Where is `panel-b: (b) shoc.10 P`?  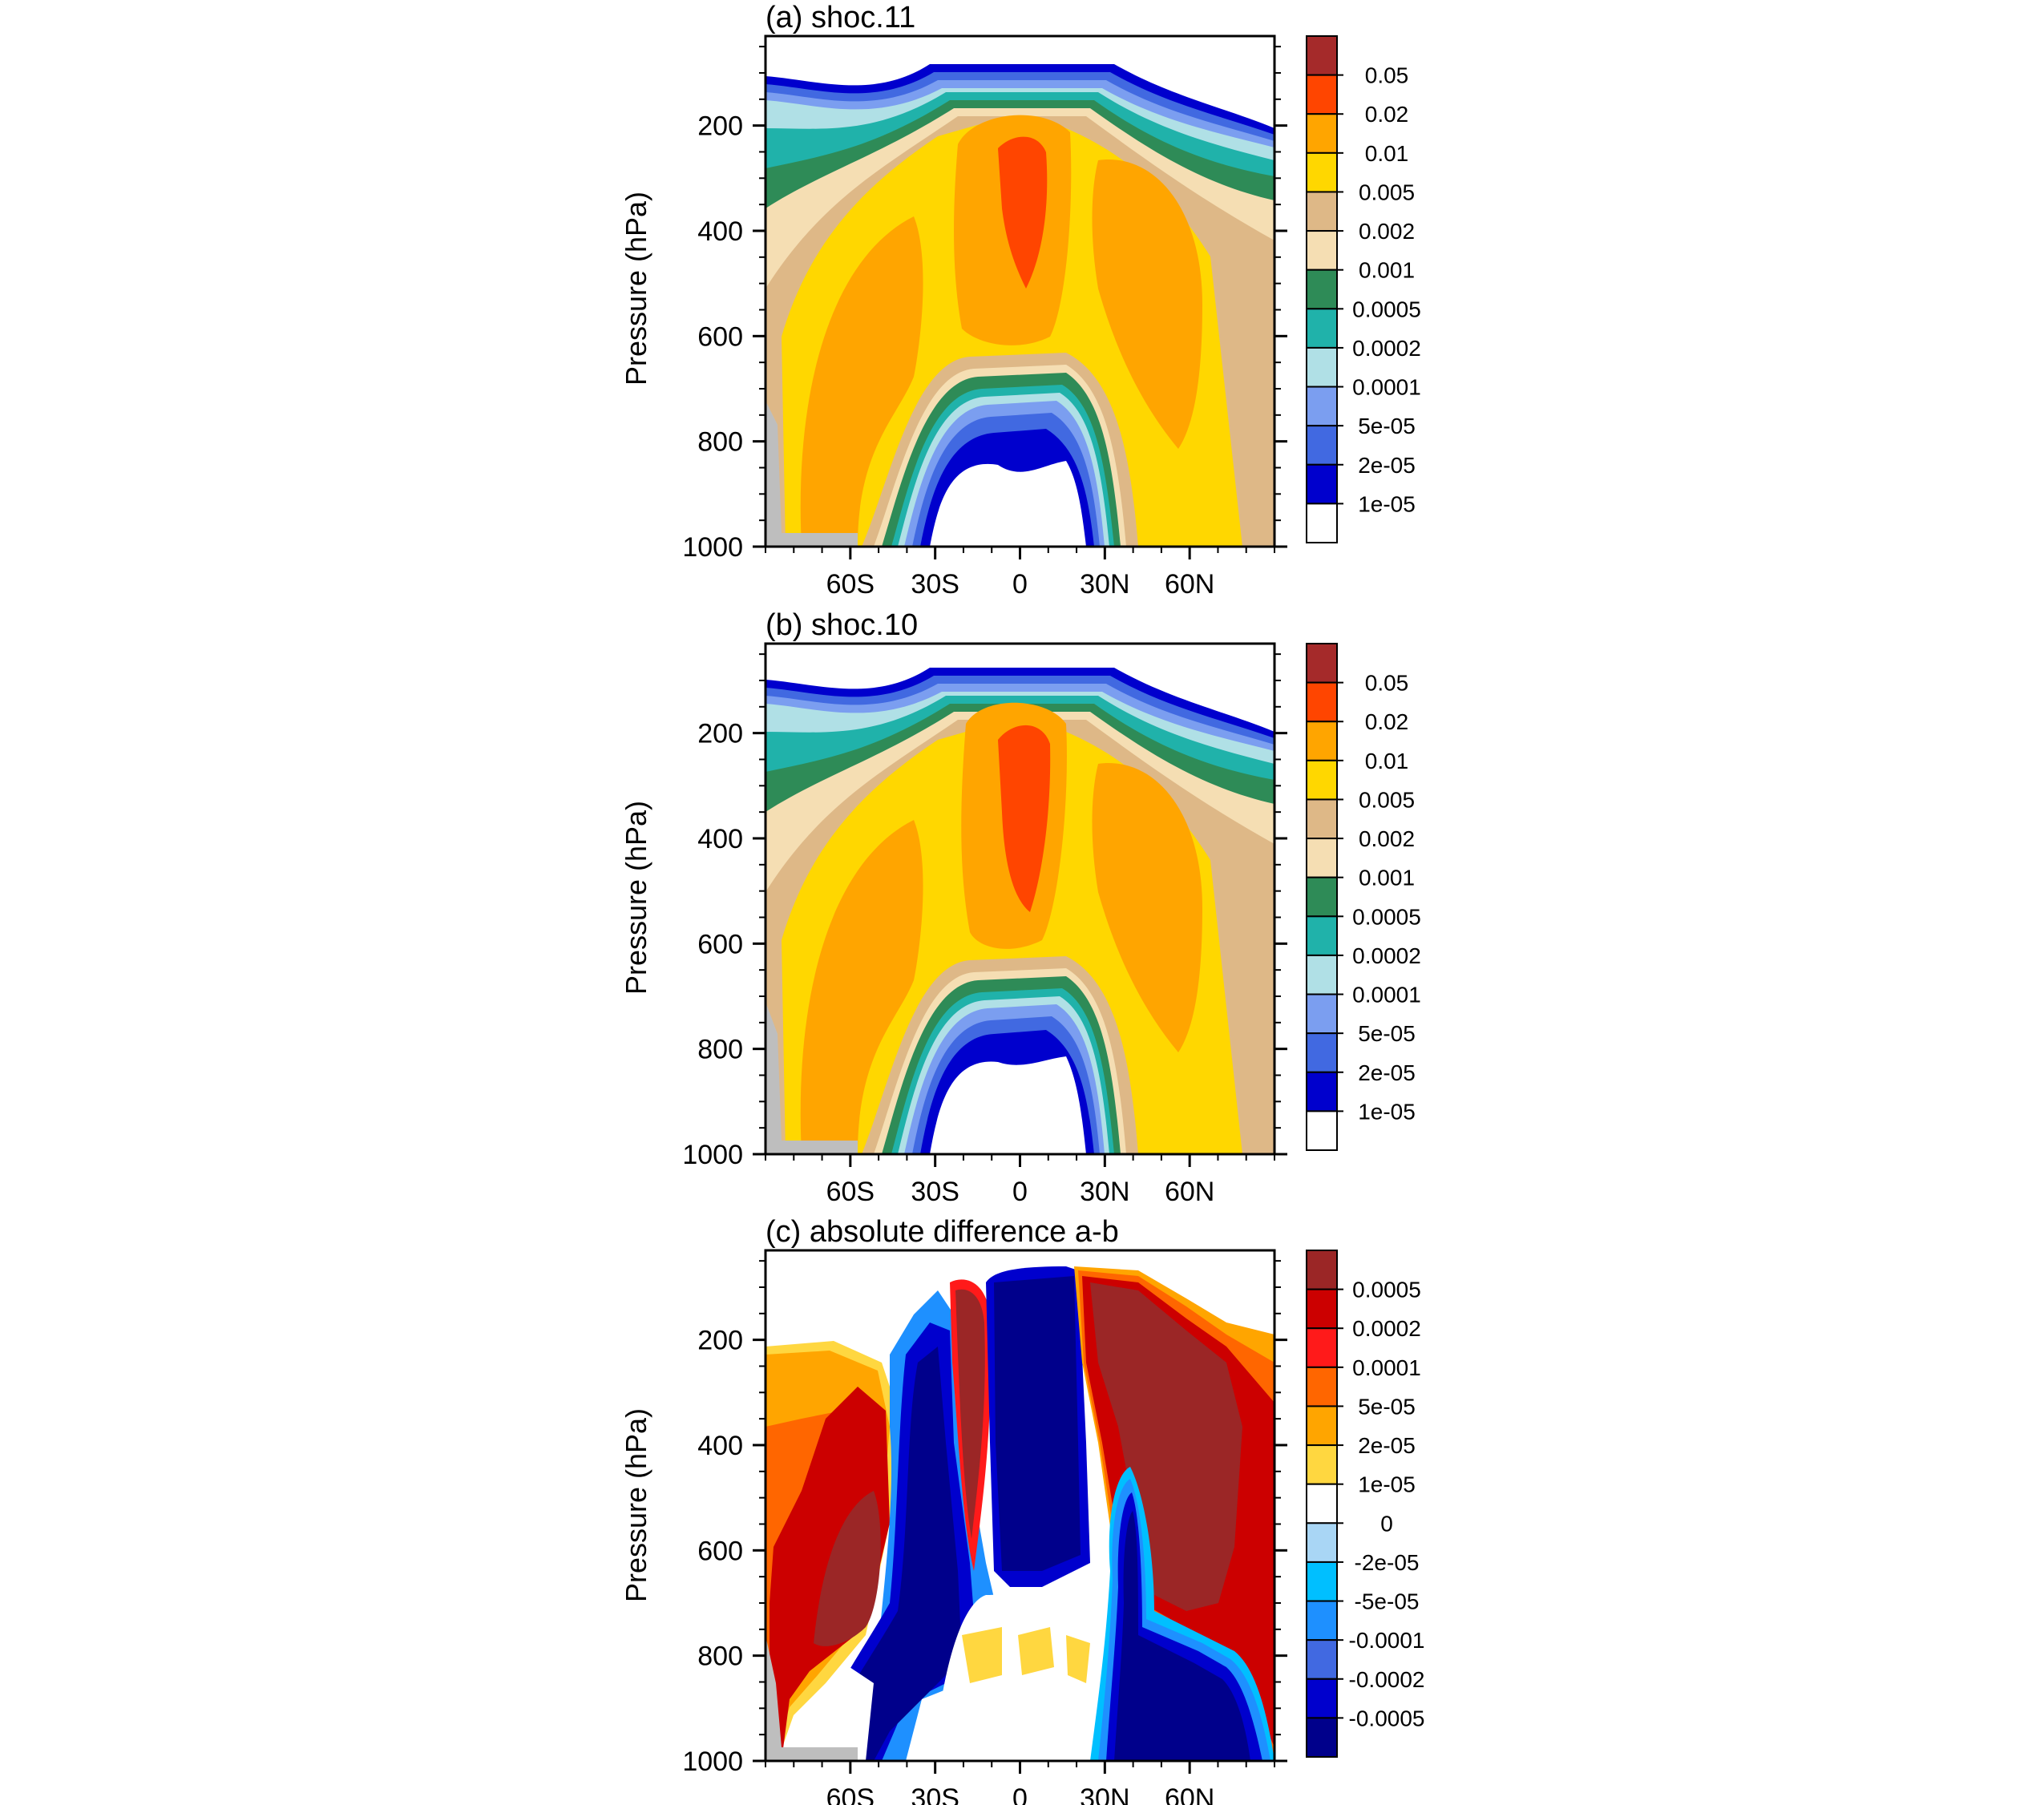 panel-b: (b) shoc.10 P is located at coordinates (1021, 907).